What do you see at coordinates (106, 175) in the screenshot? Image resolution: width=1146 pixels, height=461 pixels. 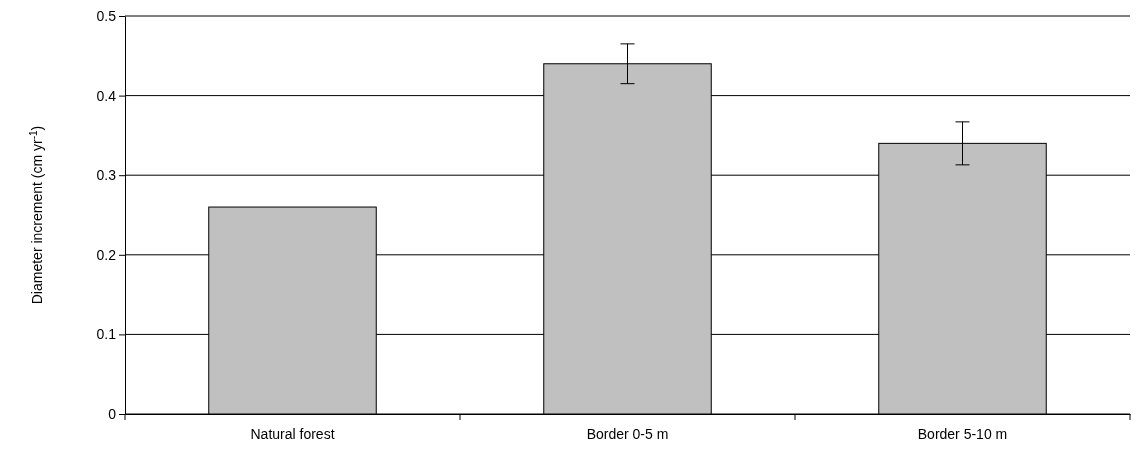 I see `y-tick-label: 0.3` at bounding box center [106, 175].